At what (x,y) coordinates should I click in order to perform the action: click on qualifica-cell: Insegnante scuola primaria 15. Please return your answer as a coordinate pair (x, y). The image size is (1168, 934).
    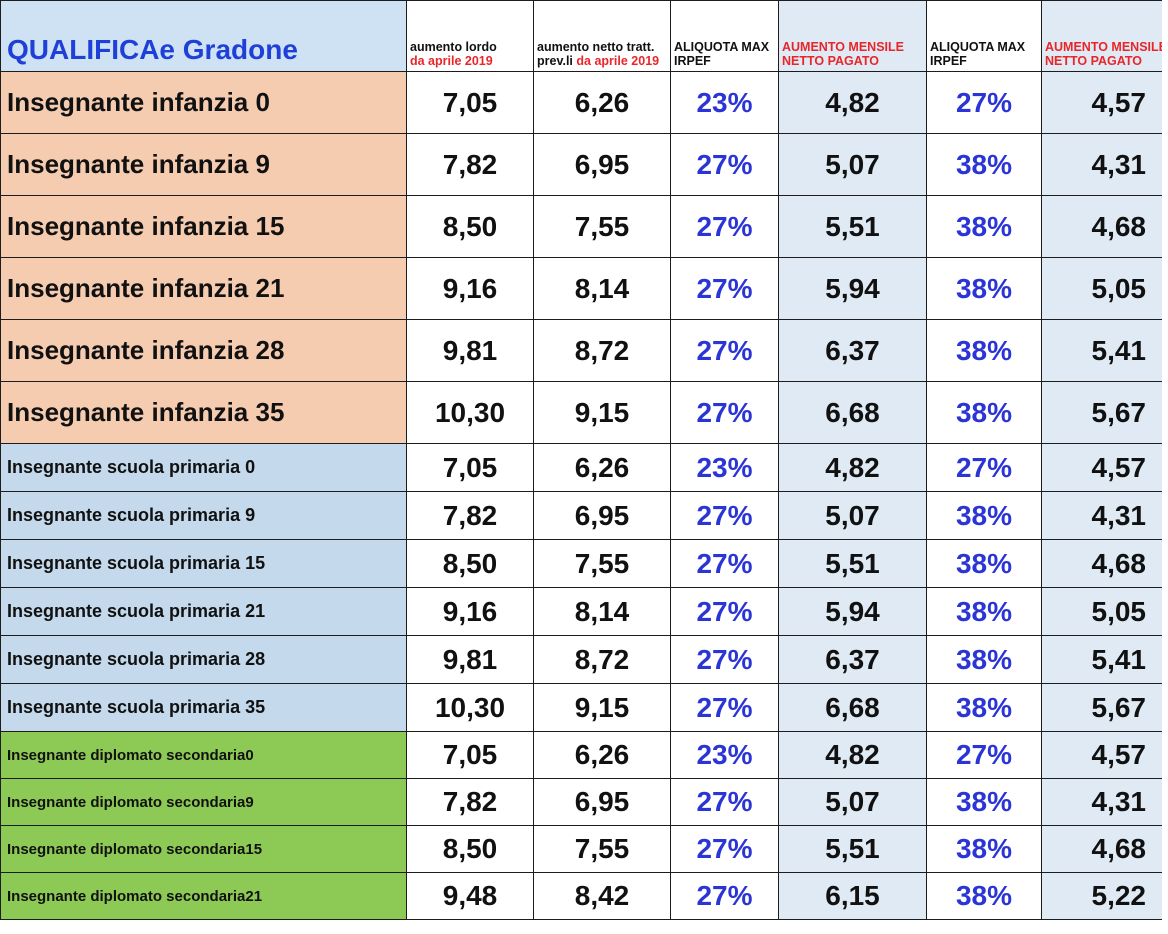
    Looking at the image, I should click on (203, 563).